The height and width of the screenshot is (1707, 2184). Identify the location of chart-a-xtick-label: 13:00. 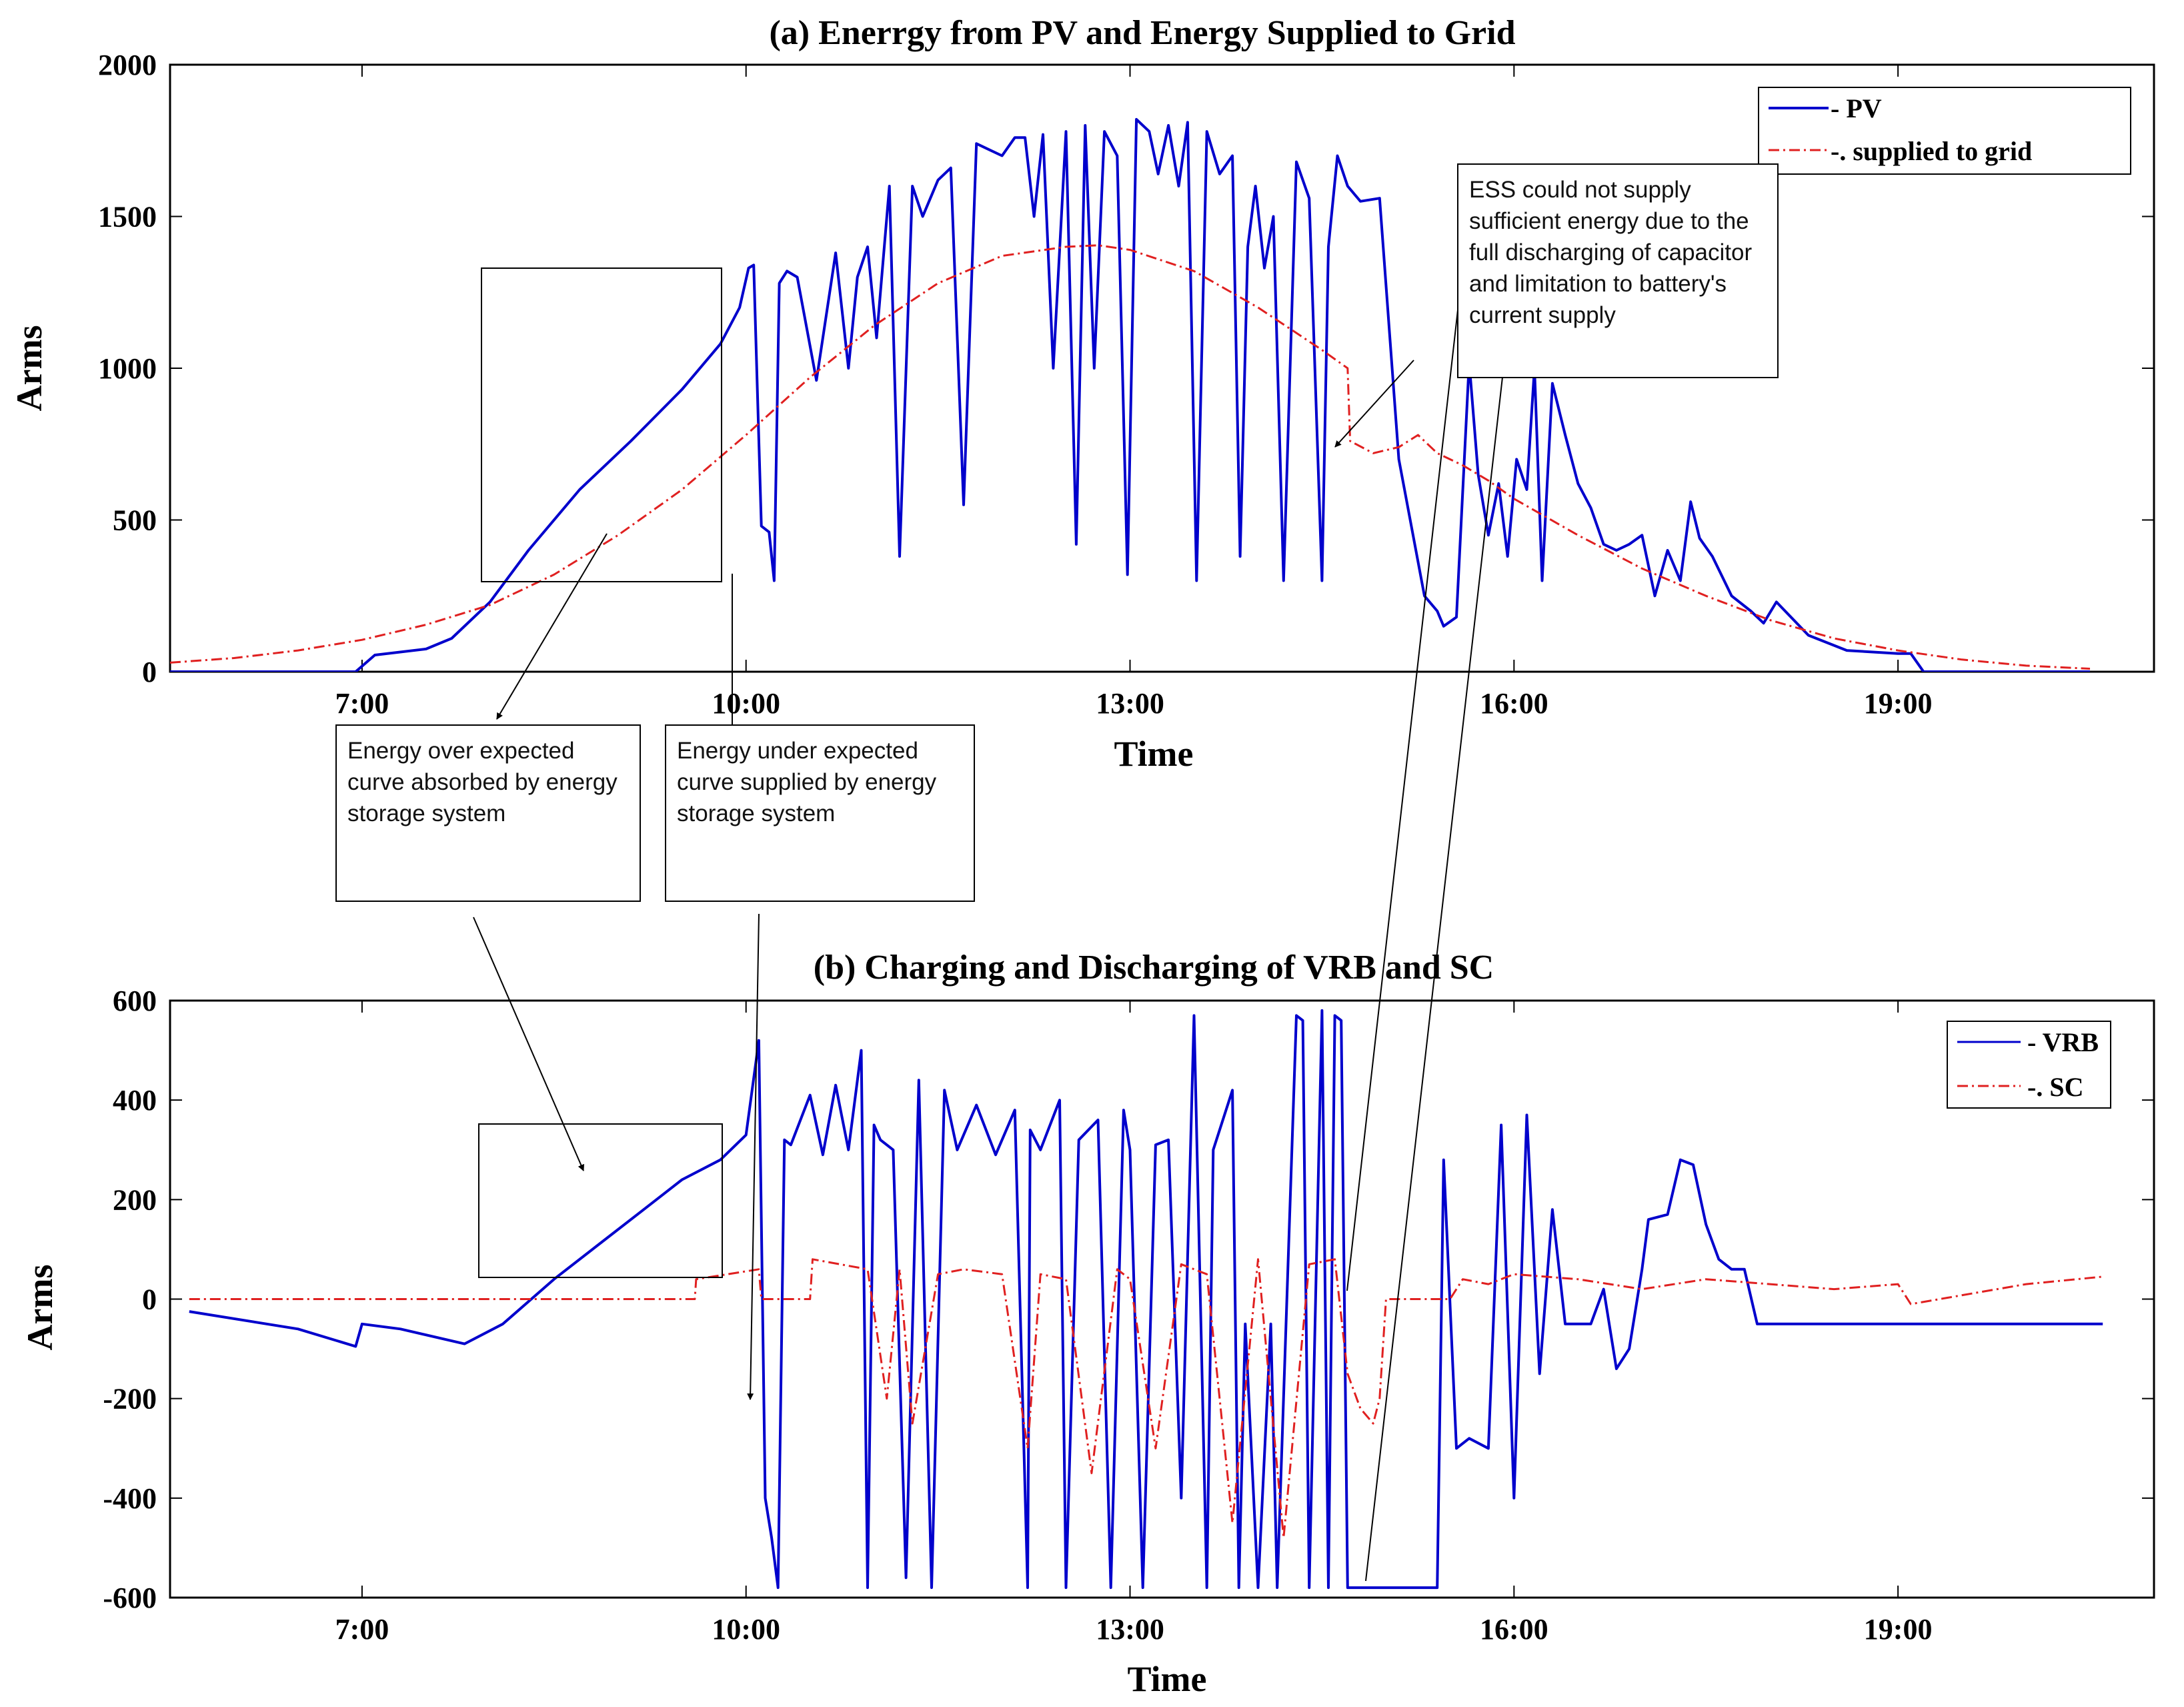
(1130, 703).